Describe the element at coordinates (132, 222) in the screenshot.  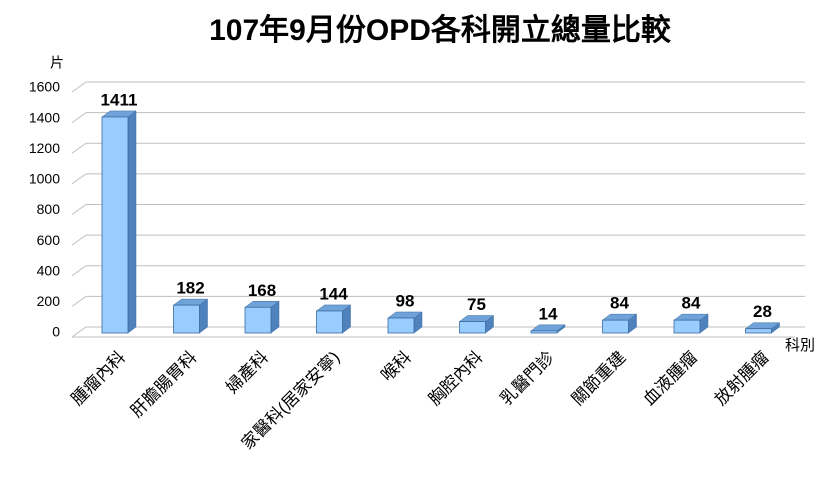
I see `bar-side` at that location.